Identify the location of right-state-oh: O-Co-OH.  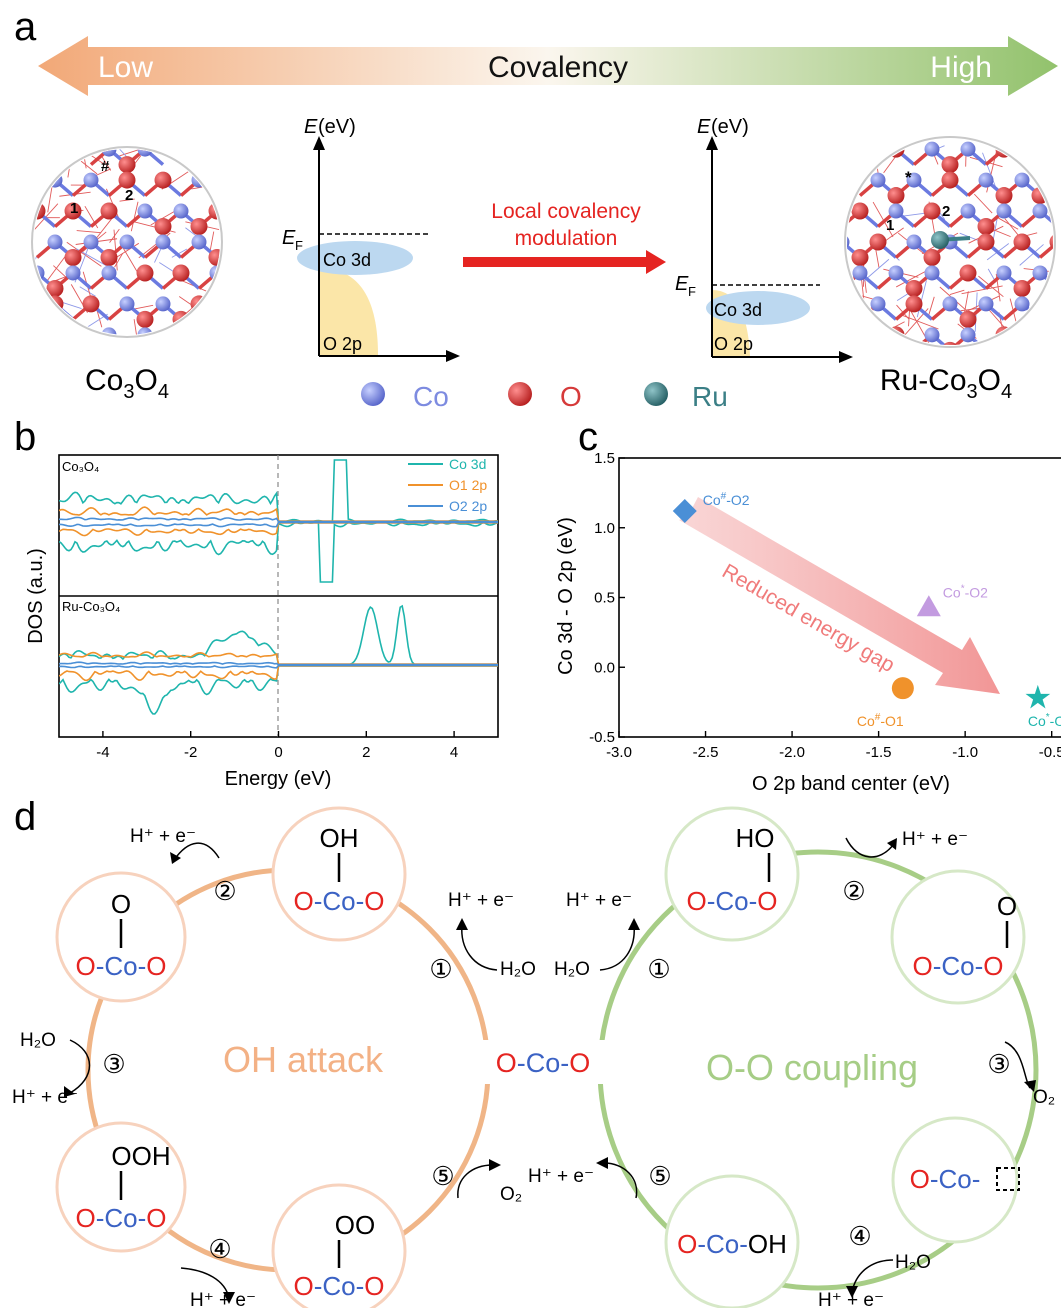
(732, 1241).